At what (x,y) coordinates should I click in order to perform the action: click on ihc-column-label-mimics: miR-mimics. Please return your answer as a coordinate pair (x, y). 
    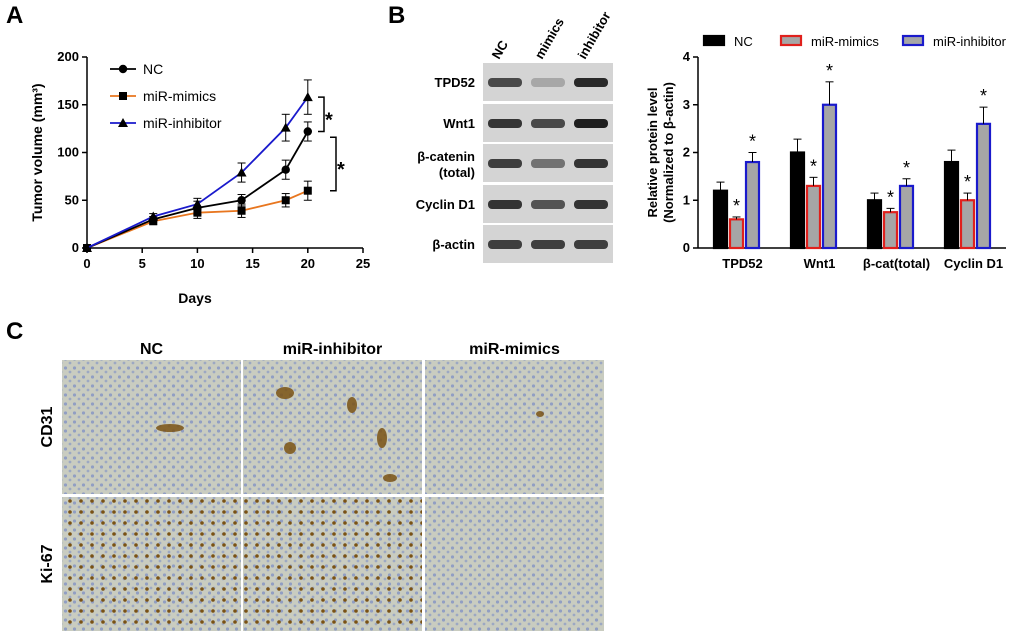
    Looking at the image, I should click on (514, 349).